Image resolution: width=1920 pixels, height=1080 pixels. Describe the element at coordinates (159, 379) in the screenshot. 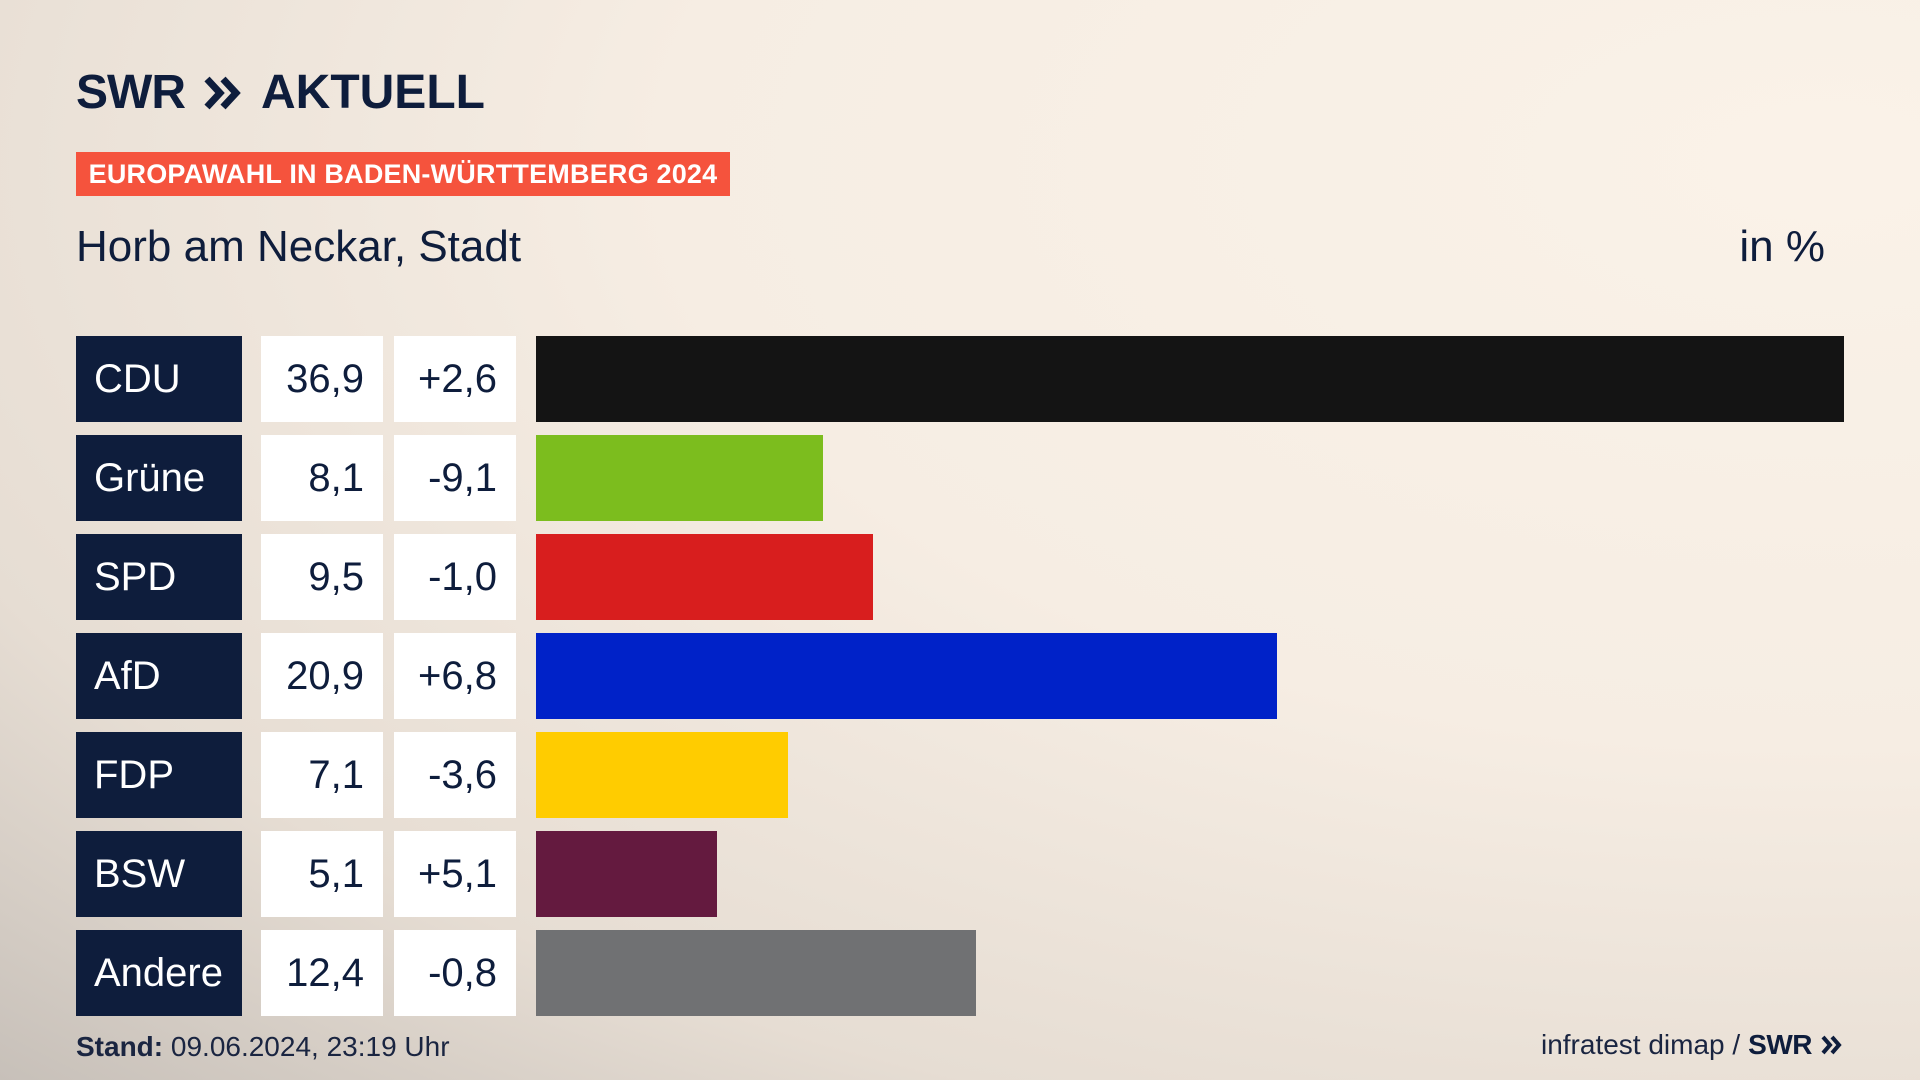

I see `party-label: CDU` at that location.